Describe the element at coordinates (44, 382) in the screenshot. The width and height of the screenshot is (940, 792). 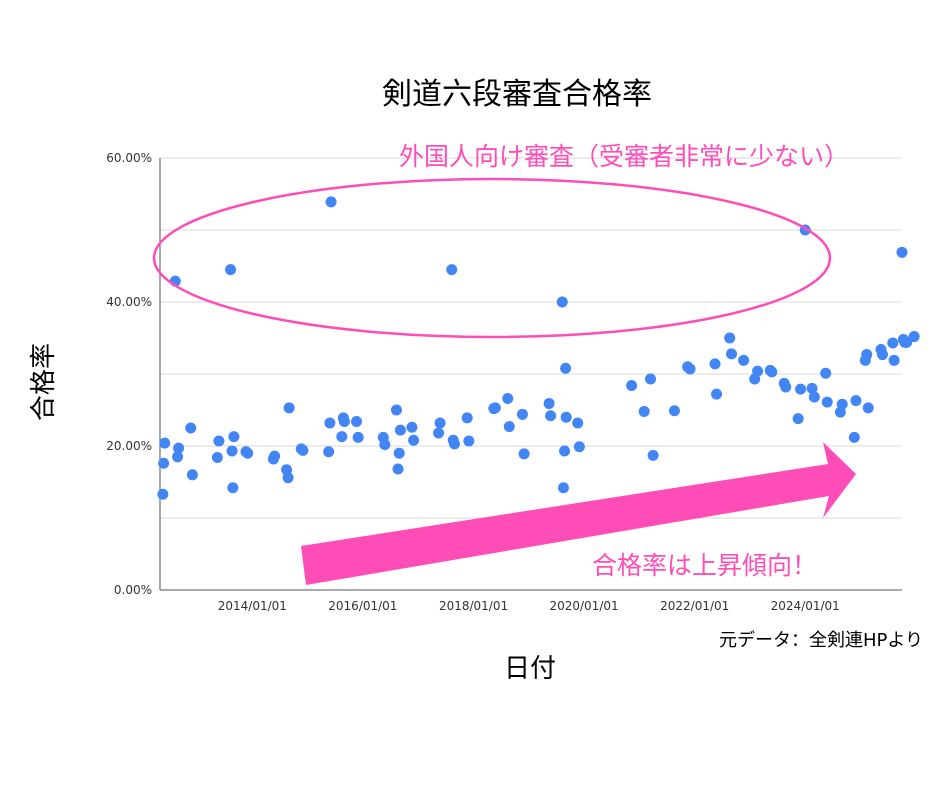
I see `y-axis-title: 合格率` at that location.